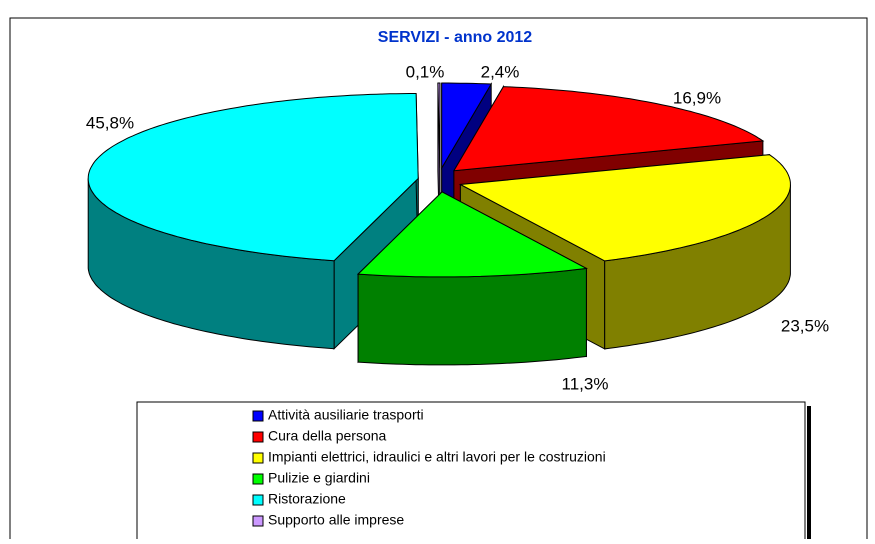 The image size is (875, 544). I want to click on data-label: 0,1%, so click(425, 71).